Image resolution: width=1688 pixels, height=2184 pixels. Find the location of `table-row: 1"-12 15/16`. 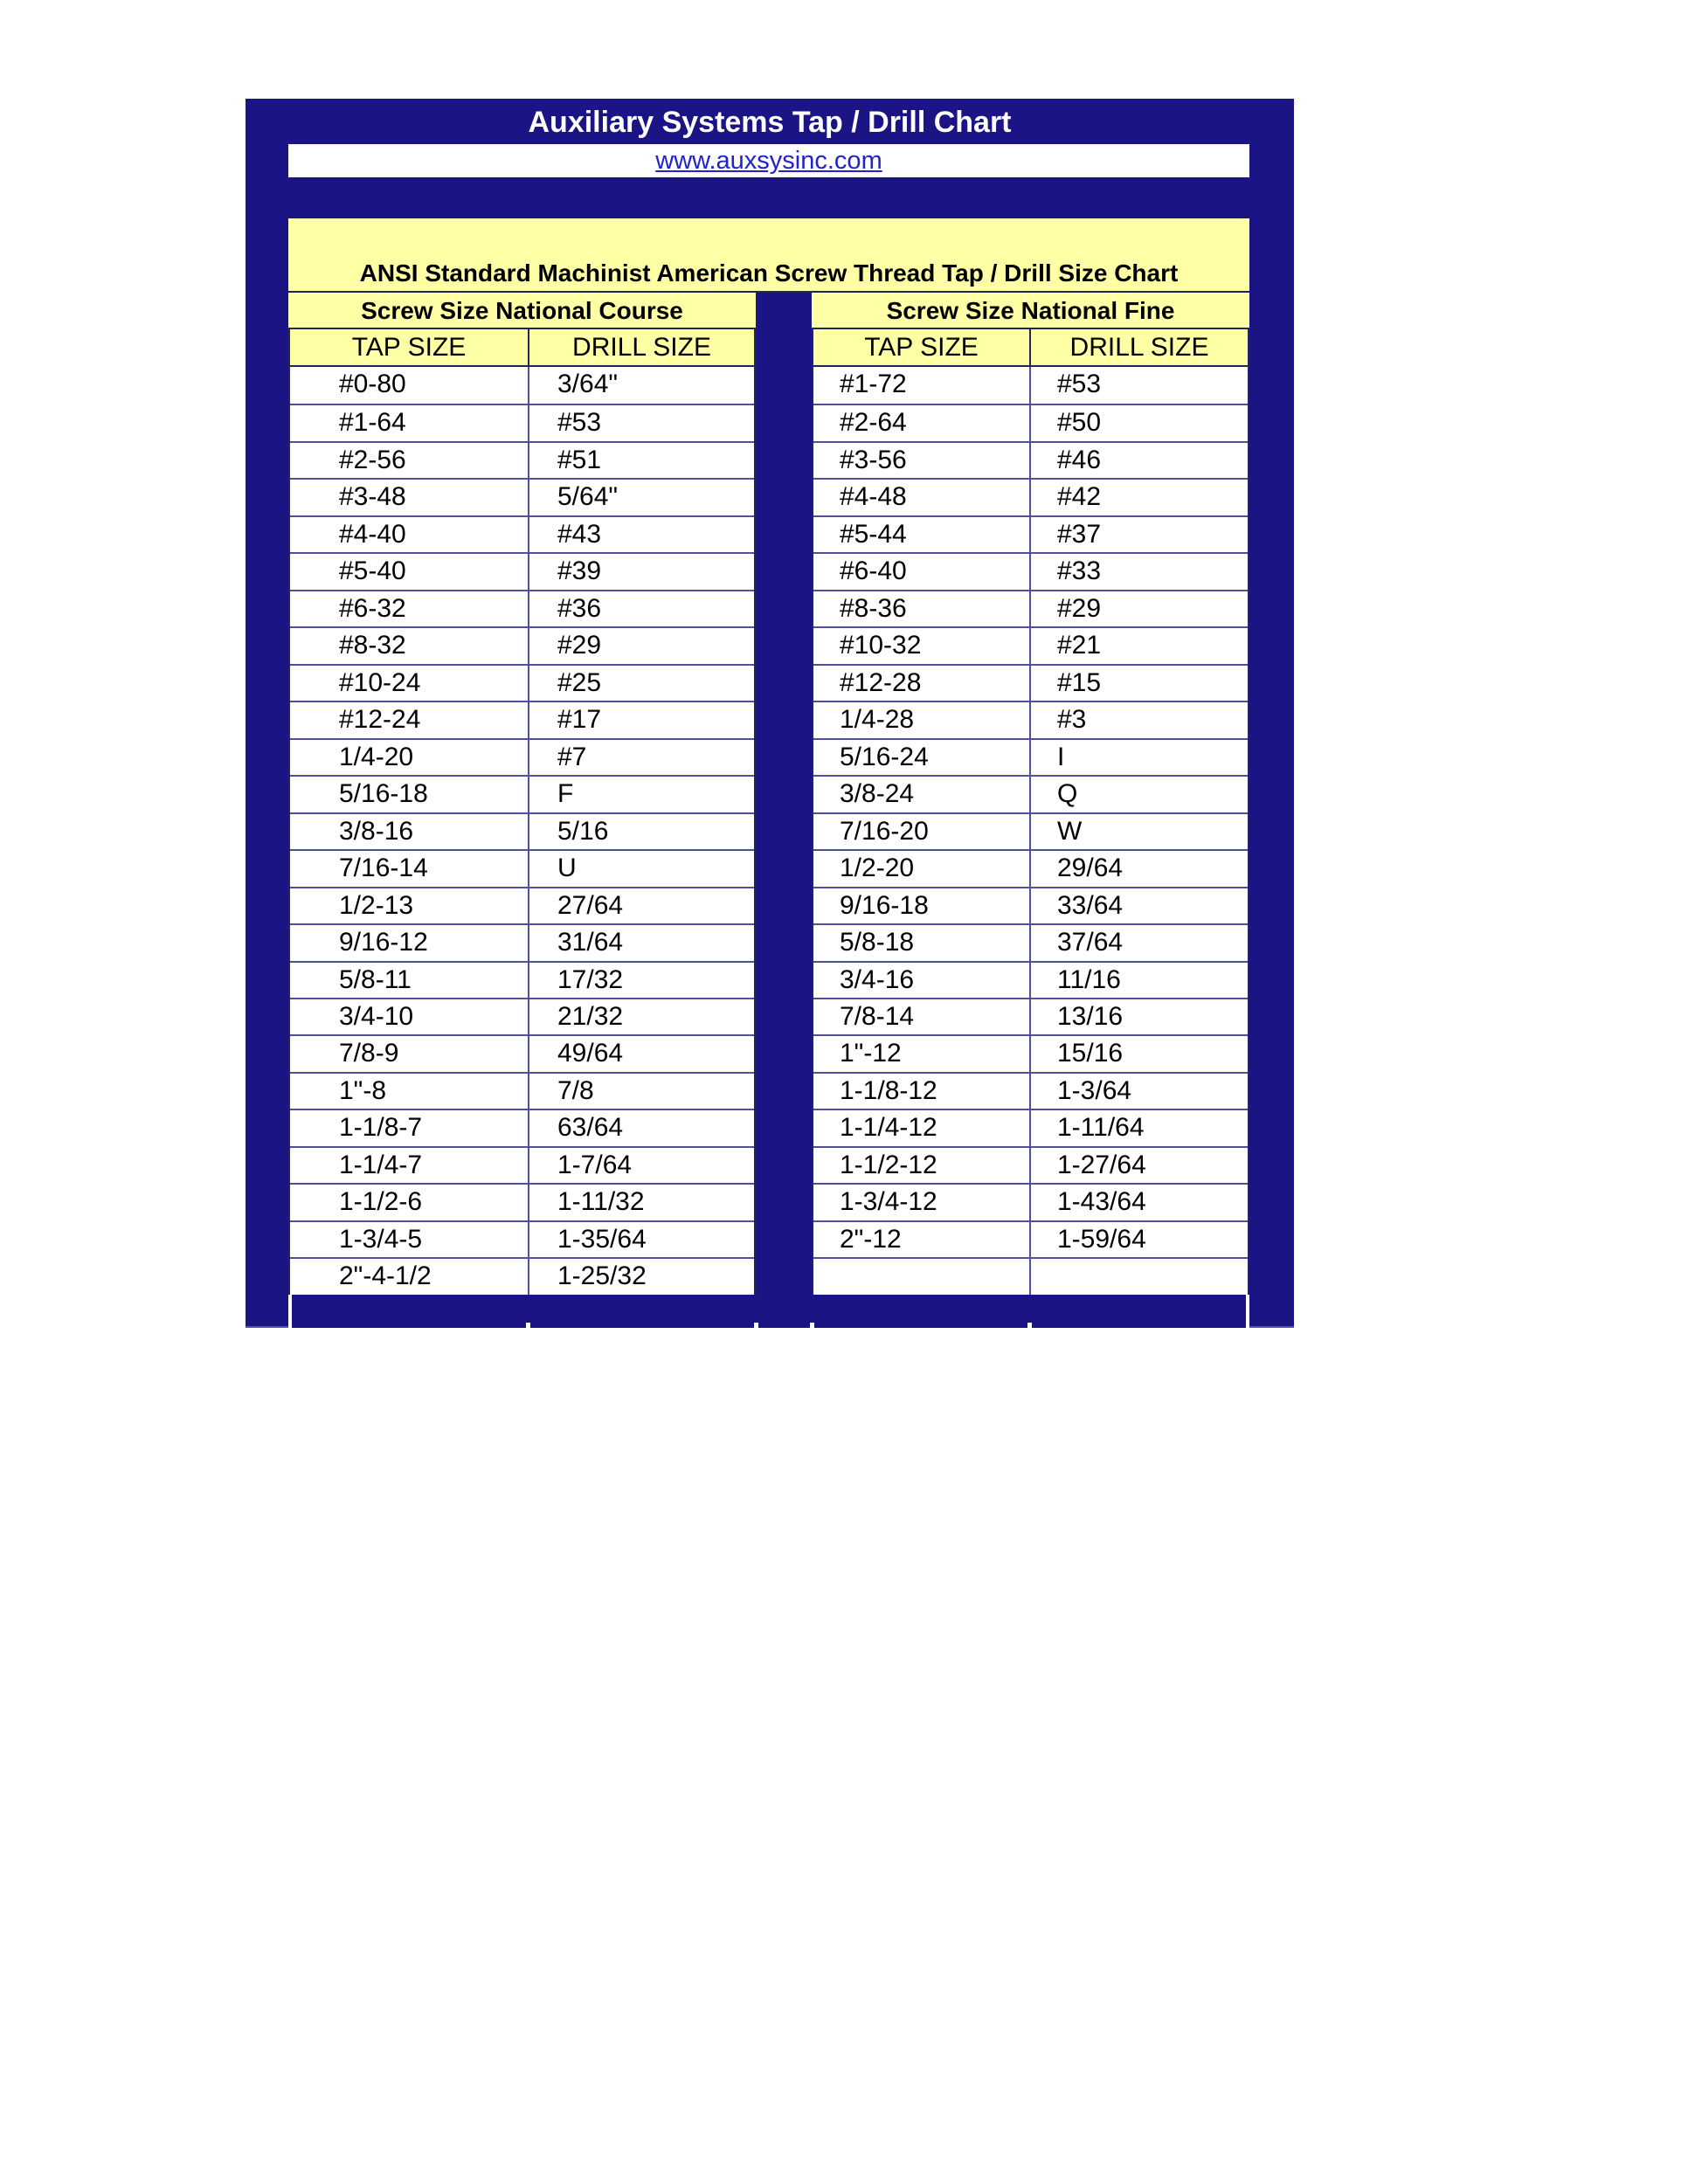

table-row: 1"-12 15/16 is located at coordinates (1030, 1053).